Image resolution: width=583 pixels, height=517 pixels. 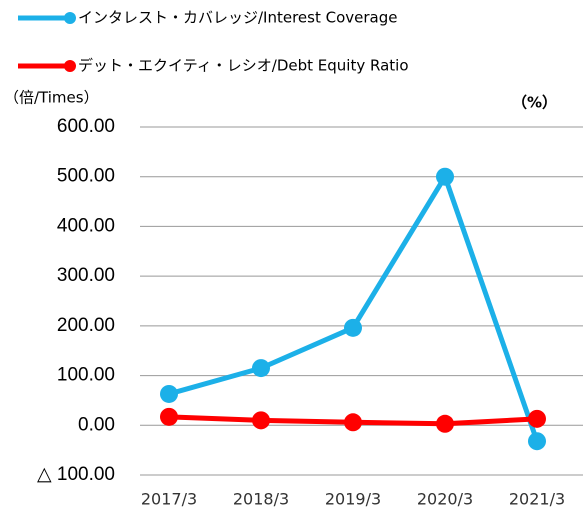 What do you see at coordinates (86, 325) in the screenshot?
I see `y-tick-label: 200.00` at bounding box center [86, 325].